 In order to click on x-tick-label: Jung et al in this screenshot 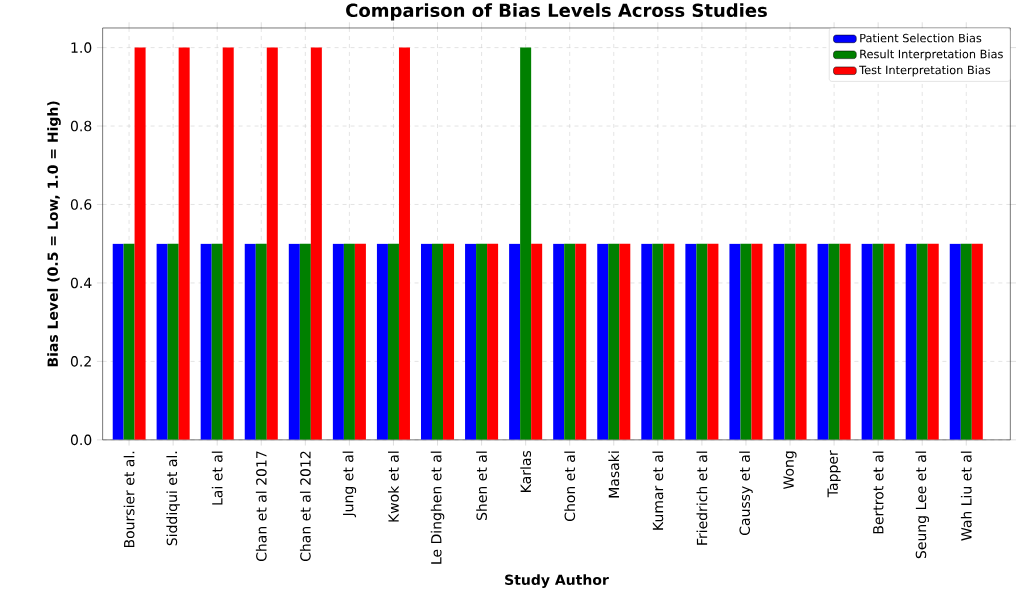, I will do `click(349, 484)`.